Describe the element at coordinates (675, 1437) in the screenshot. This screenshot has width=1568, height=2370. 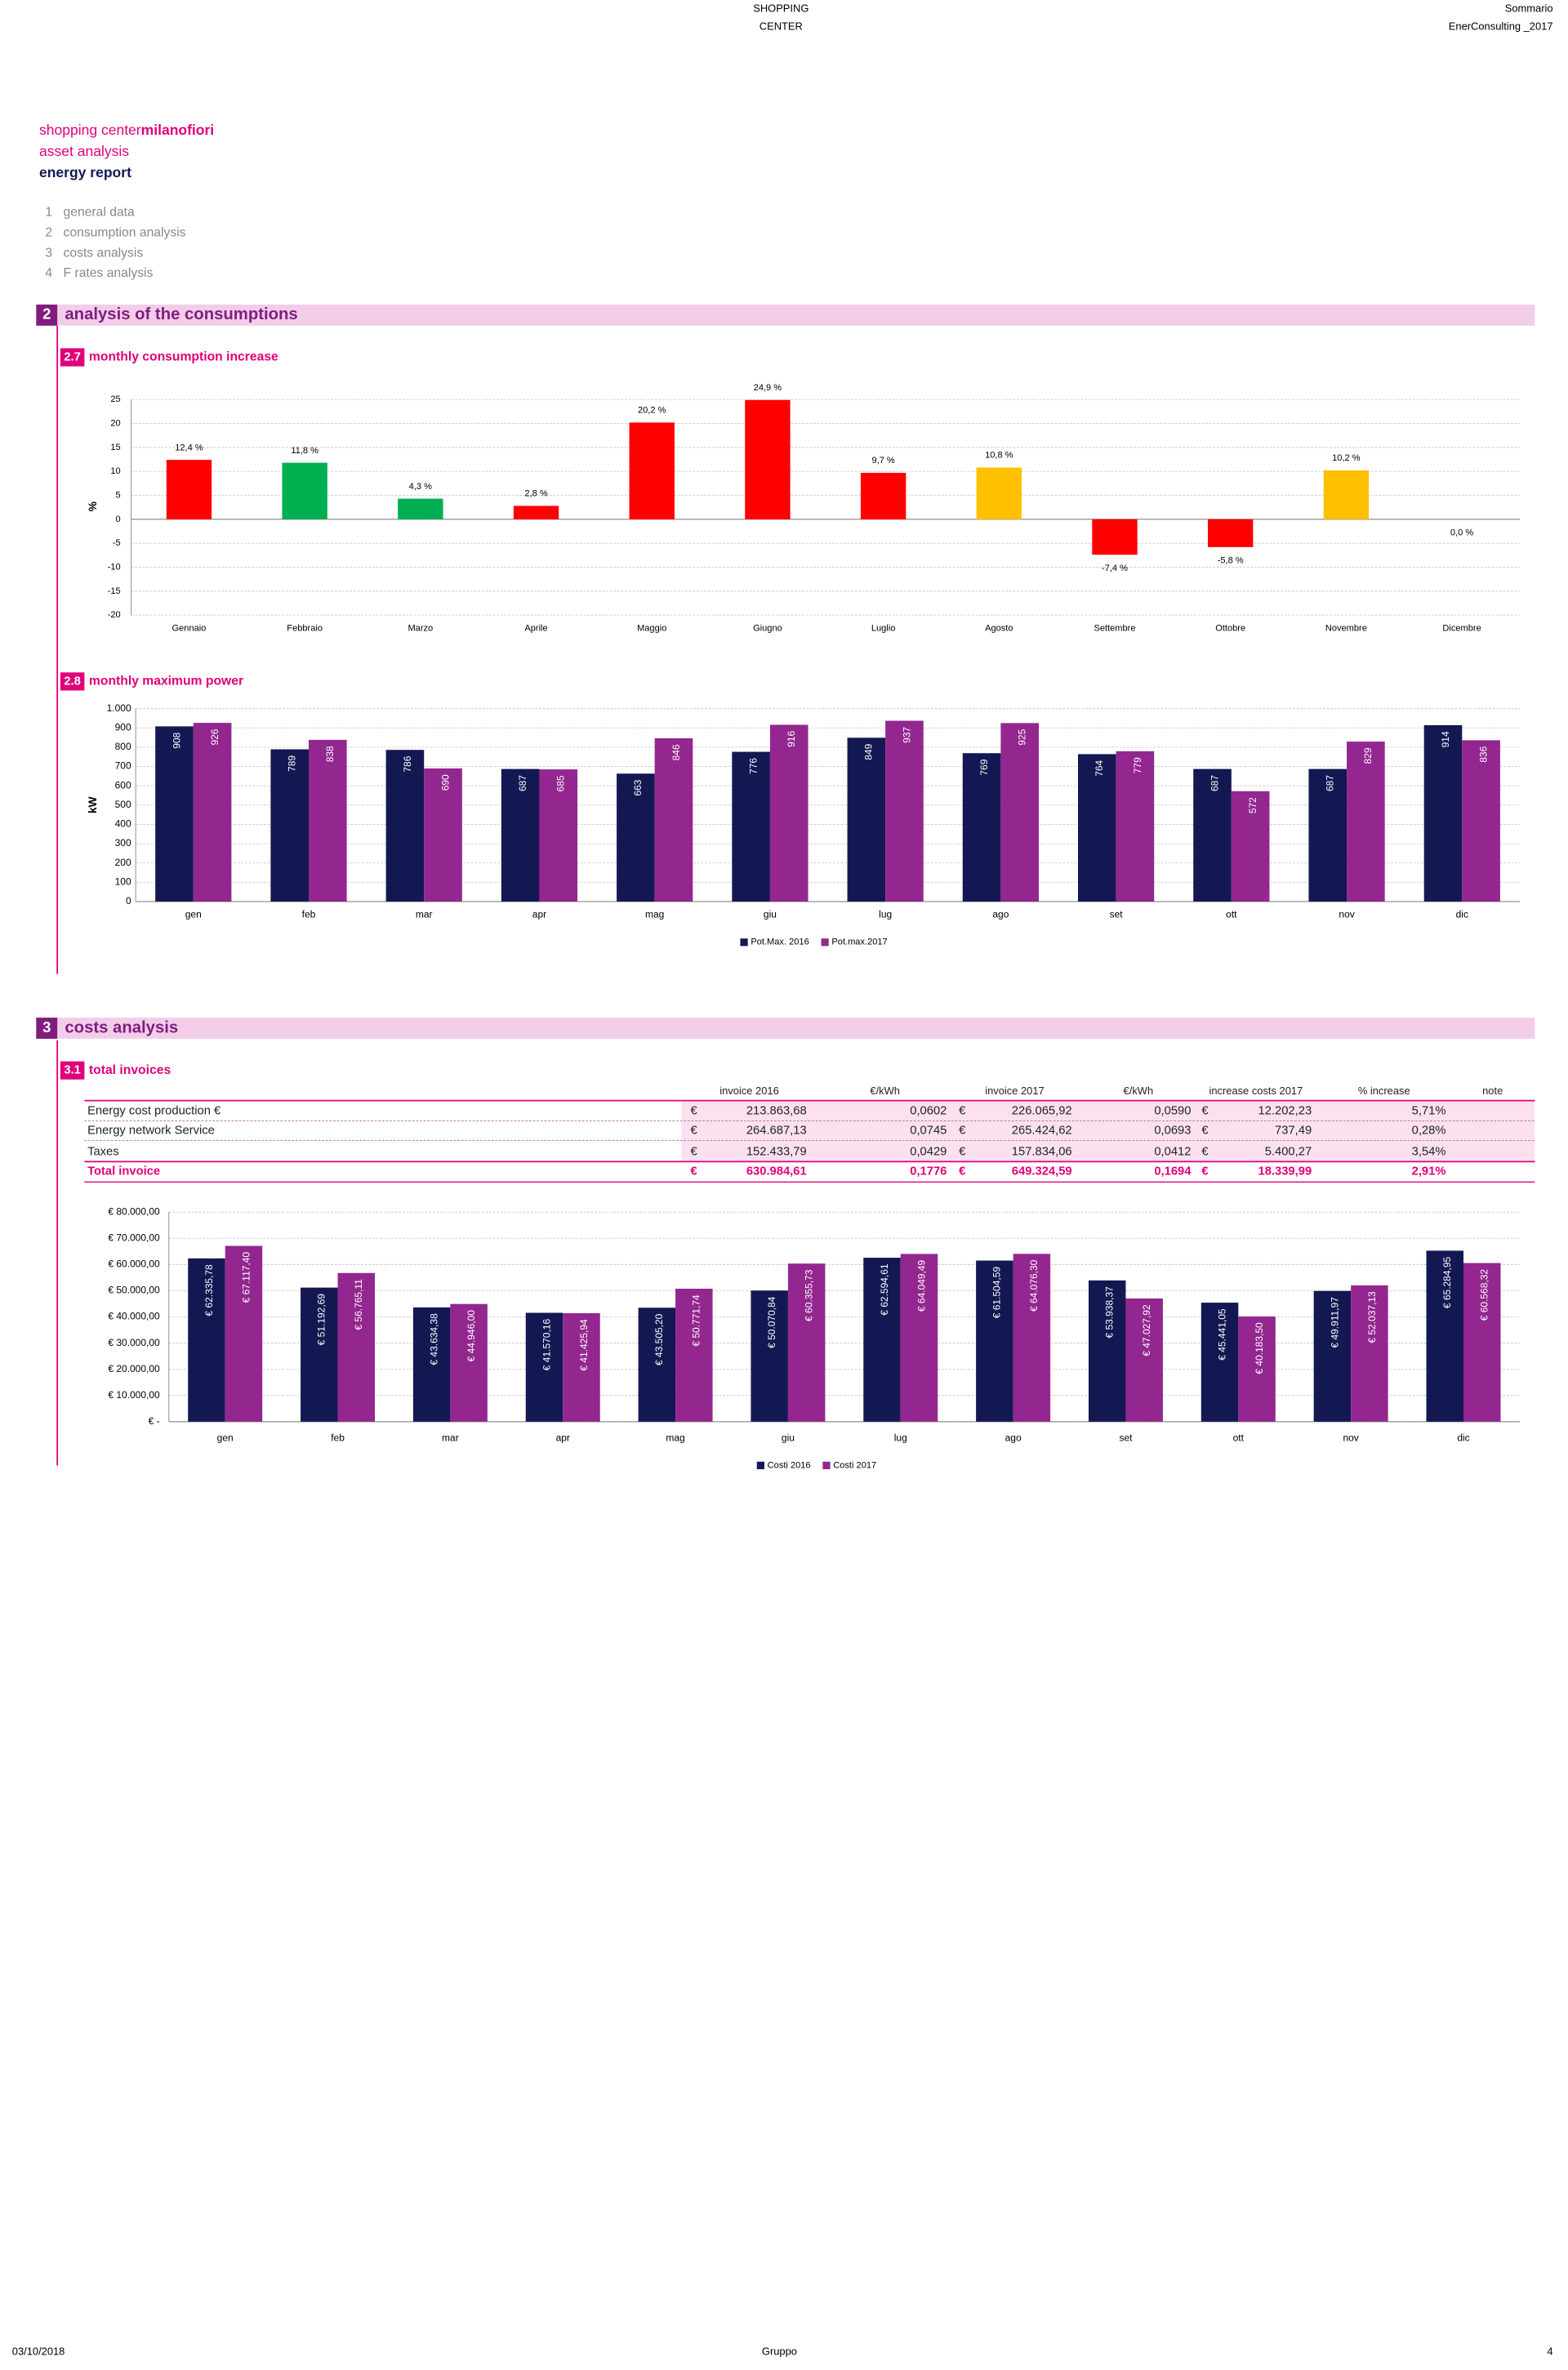
I see `x-tick-label: mag` at that location.